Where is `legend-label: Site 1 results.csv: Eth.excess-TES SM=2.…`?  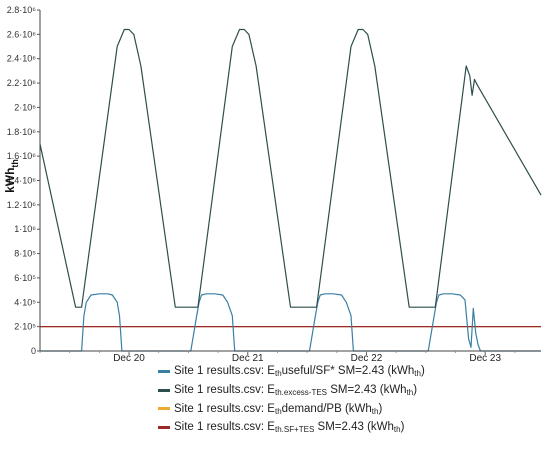
legend-label: Site 1 results.csv: Eth.excess-TES SM=2.… is located at coordinates (296, 390).